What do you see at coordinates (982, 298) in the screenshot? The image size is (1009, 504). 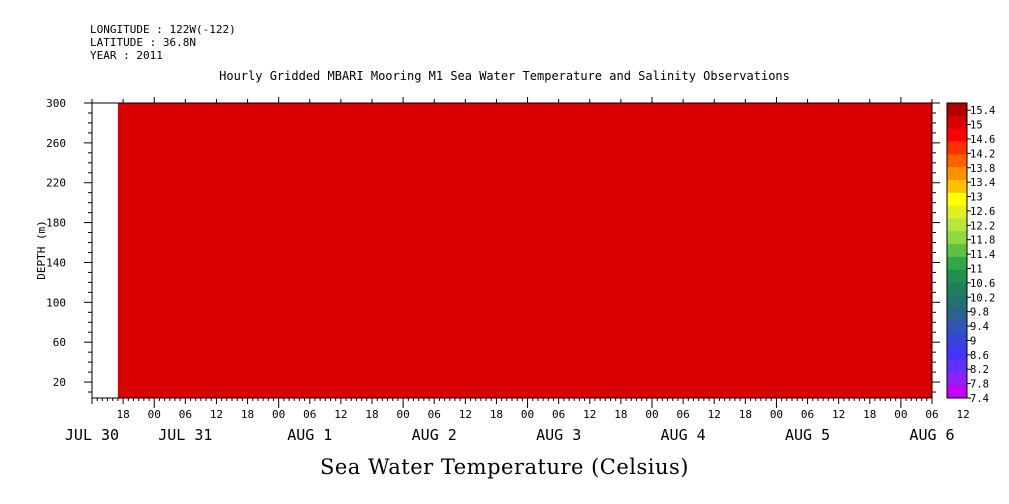 I see `colorbar-label: 10.2` at bounding box center [982, 298].